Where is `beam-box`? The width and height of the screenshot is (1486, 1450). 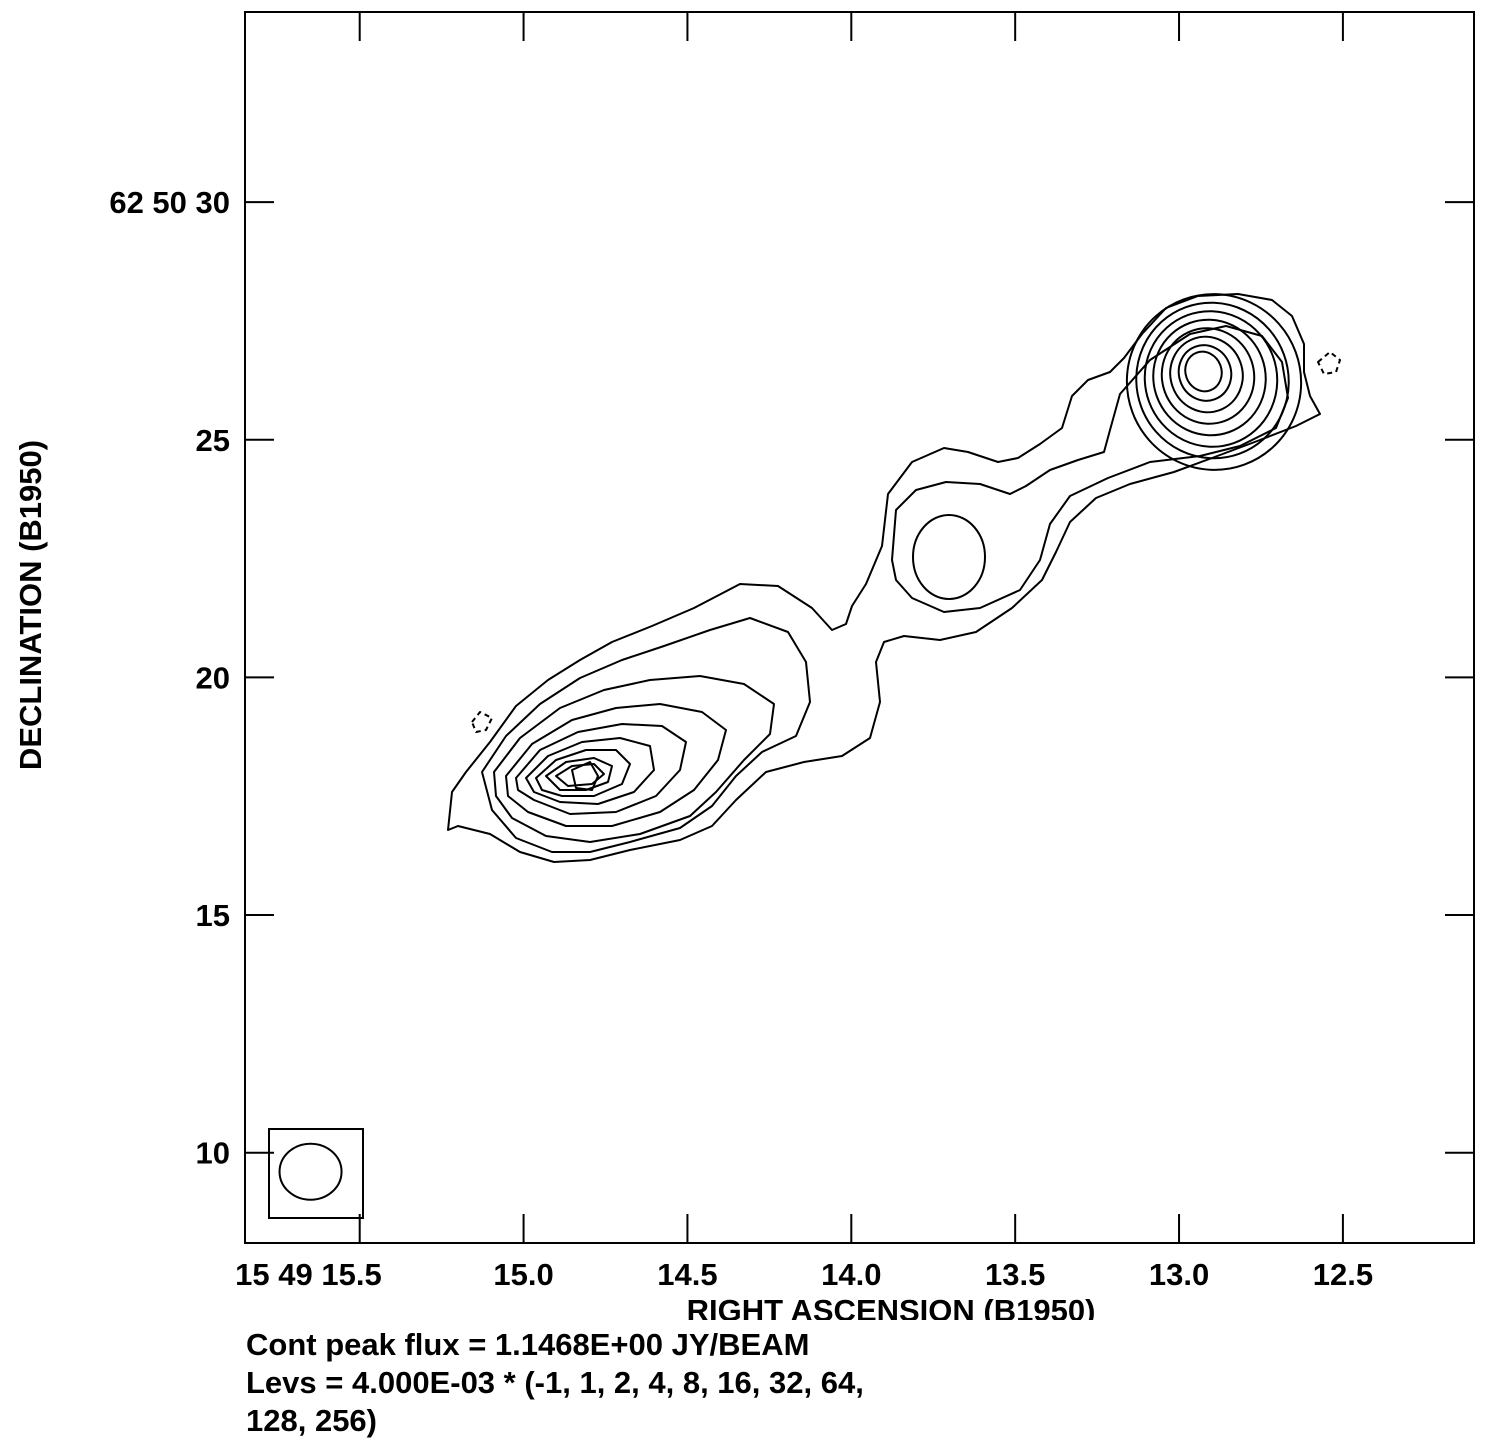 beam-box is located at coordinates (316, 1173).